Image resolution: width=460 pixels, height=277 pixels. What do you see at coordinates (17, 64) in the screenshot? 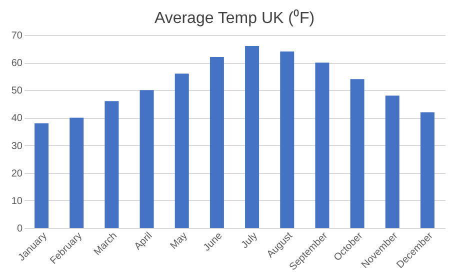
I see `y-tick-label: 60` at bounding box center [17, 64].